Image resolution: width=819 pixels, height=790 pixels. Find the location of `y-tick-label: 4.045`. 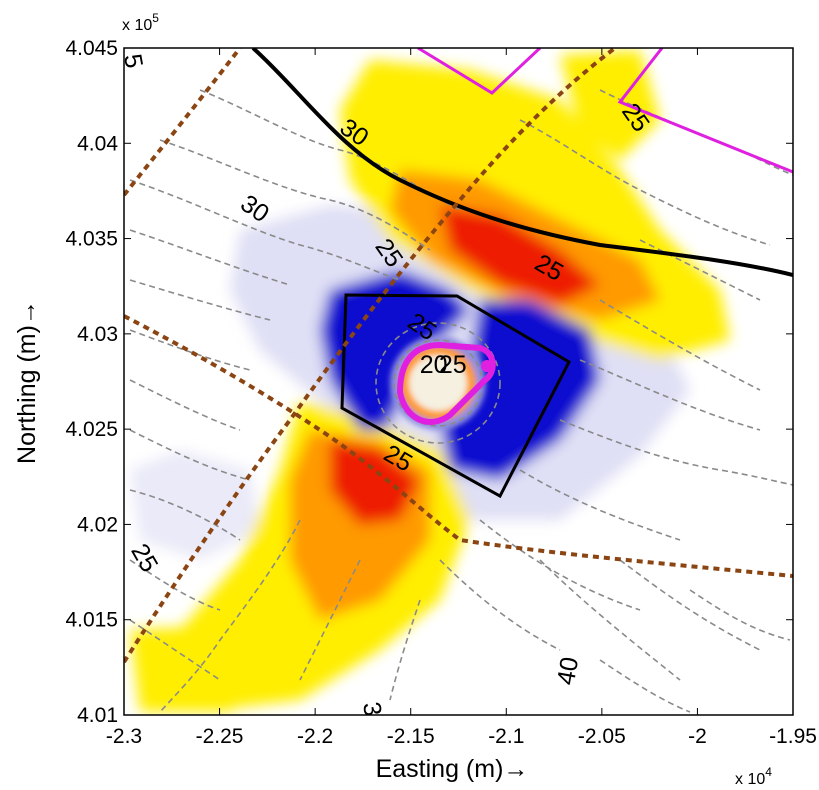

y-tick-label: 4.045 is located at coordinates (91, 48).